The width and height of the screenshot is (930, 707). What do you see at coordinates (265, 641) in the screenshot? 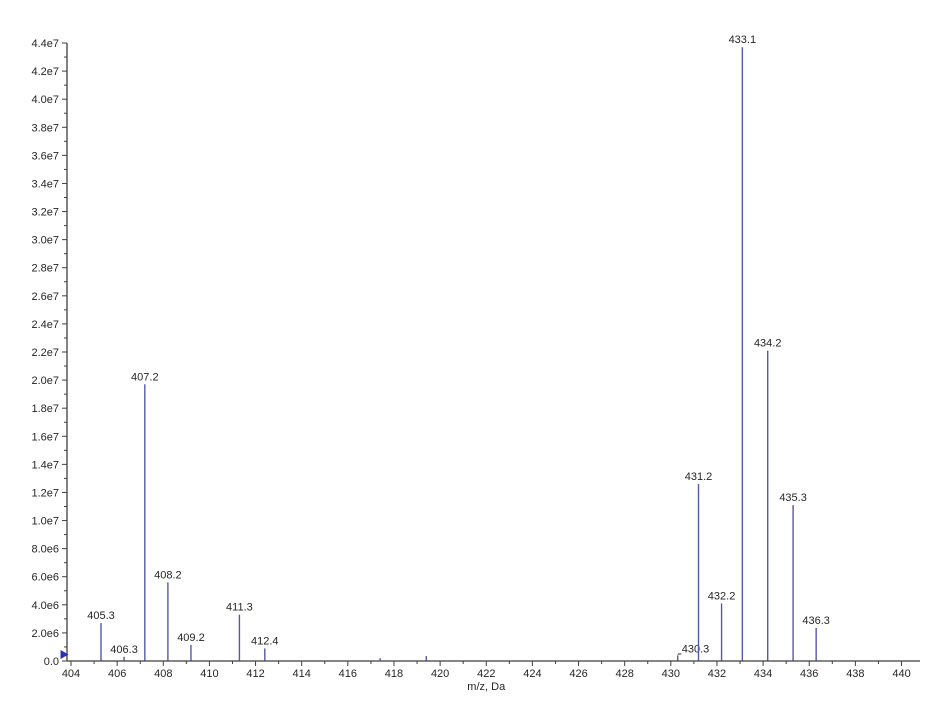
I see `peak-label: 412.4` at bounding box center [265, 641].